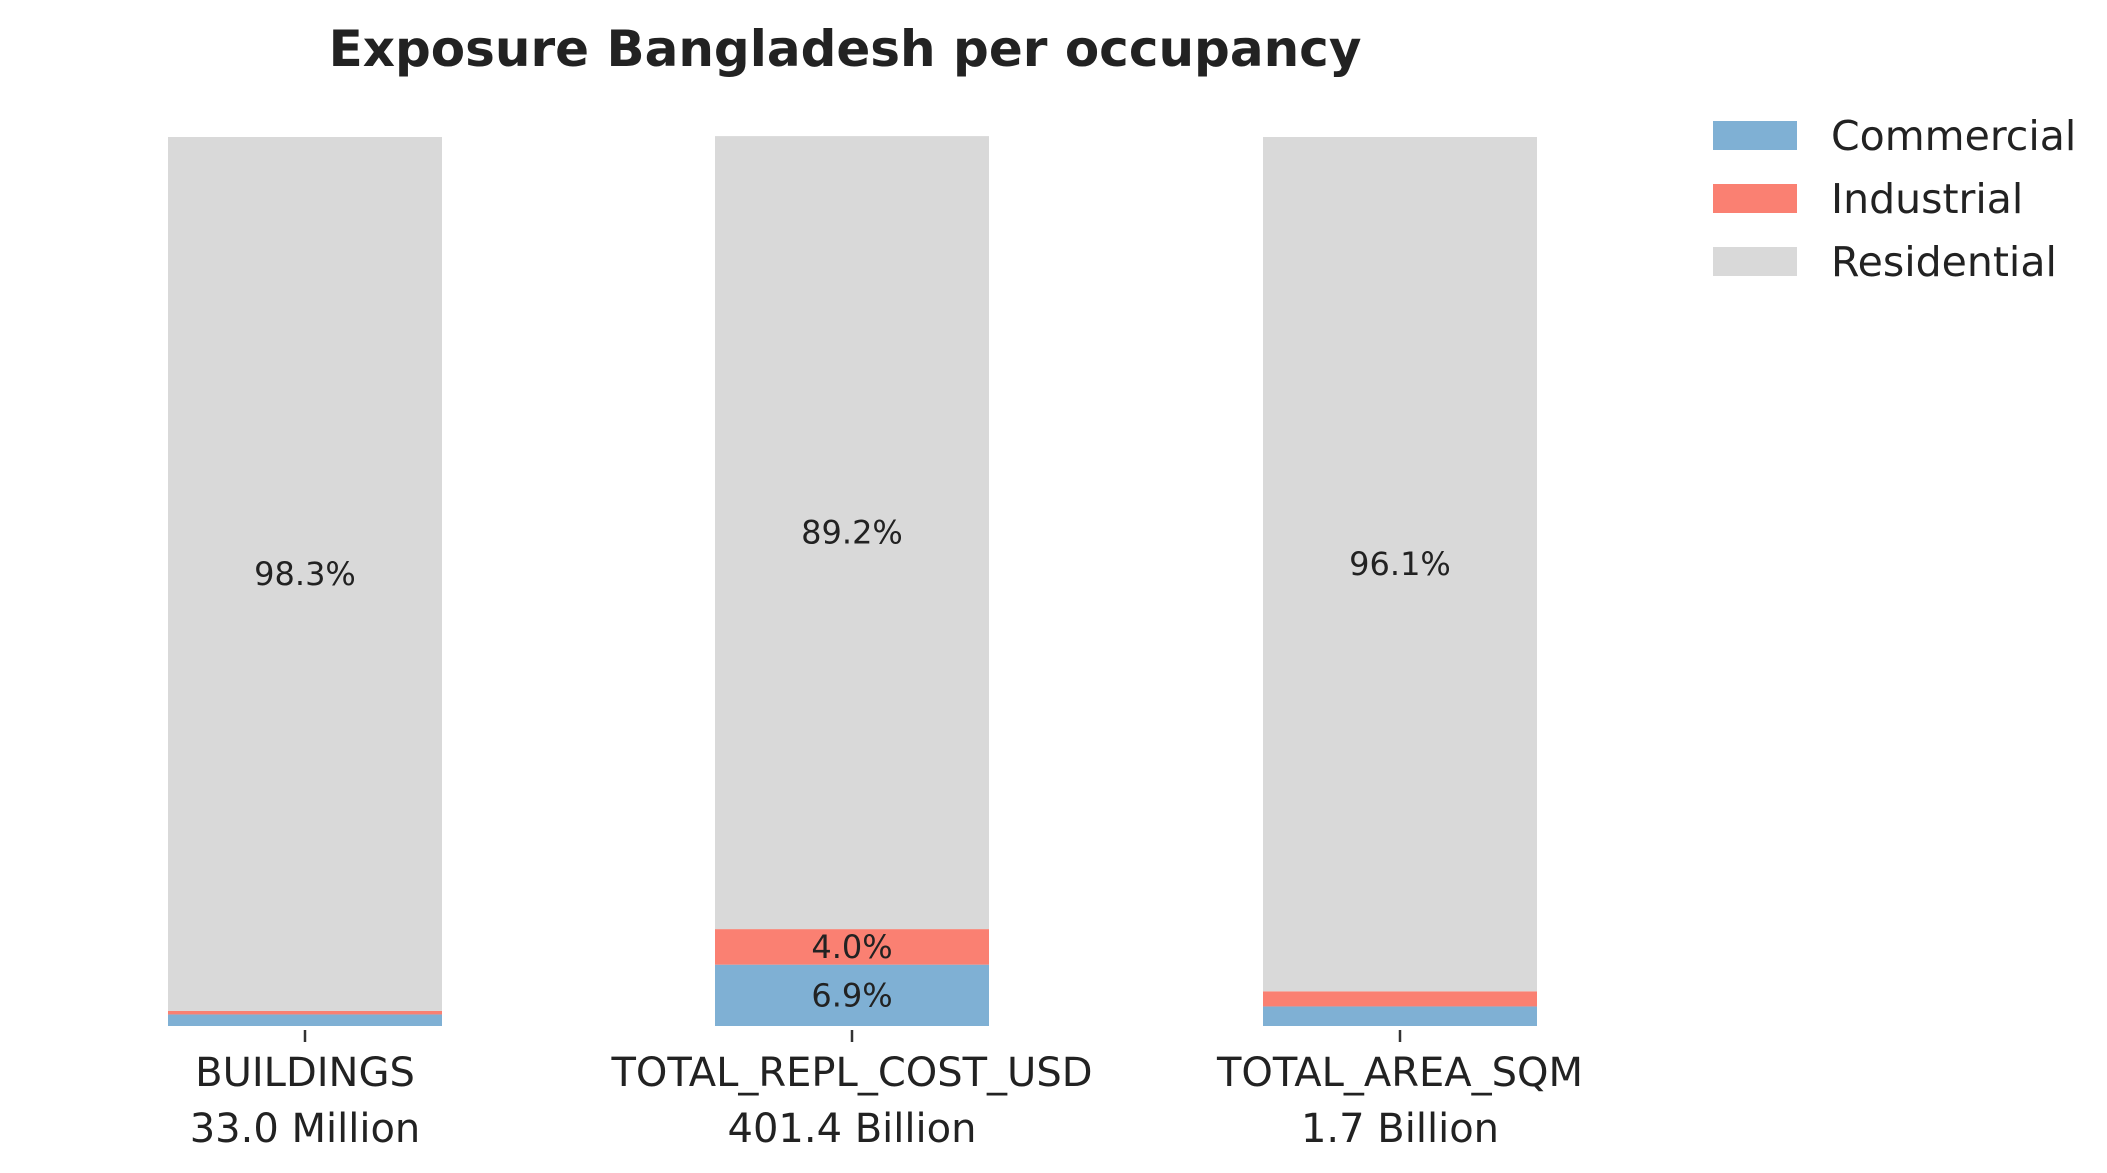 The height and width of the screenshot is (1173, 2107). What do you see at coordinates (305, 1020) in the screenshot?
I see `bar-buildings-commercial` at bounding box center [305, 1020].